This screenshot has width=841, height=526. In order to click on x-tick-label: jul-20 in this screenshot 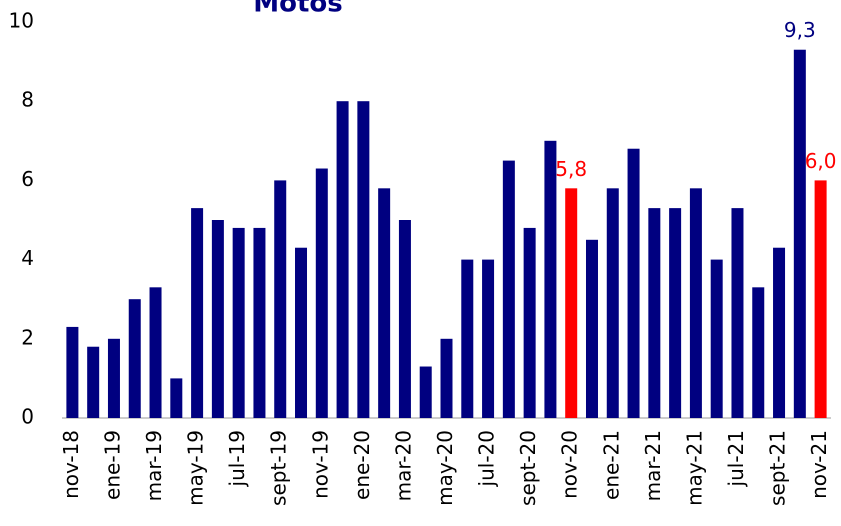, I will do `click(487, 458)`.